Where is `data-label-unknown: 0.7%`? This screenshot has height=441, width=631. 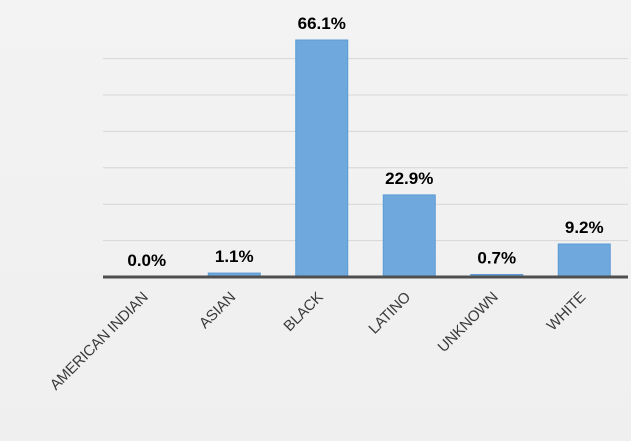
data-label-unknown: 0.7% is located at coordinates (496, 257).